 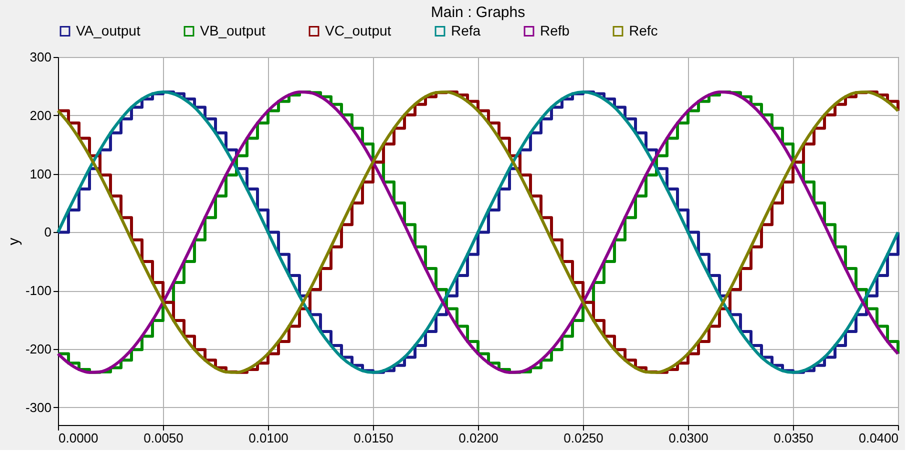 What do you see at coordinates (41, 57) in the screenshot?
I see `y-tick-label: 300` at bounding box center [41, 57].